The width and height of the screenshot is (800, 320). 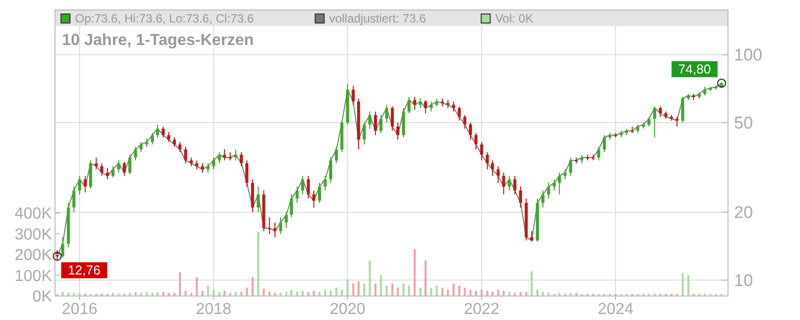 I want to click on annotation: 12,76, so click(x=84, y=270).